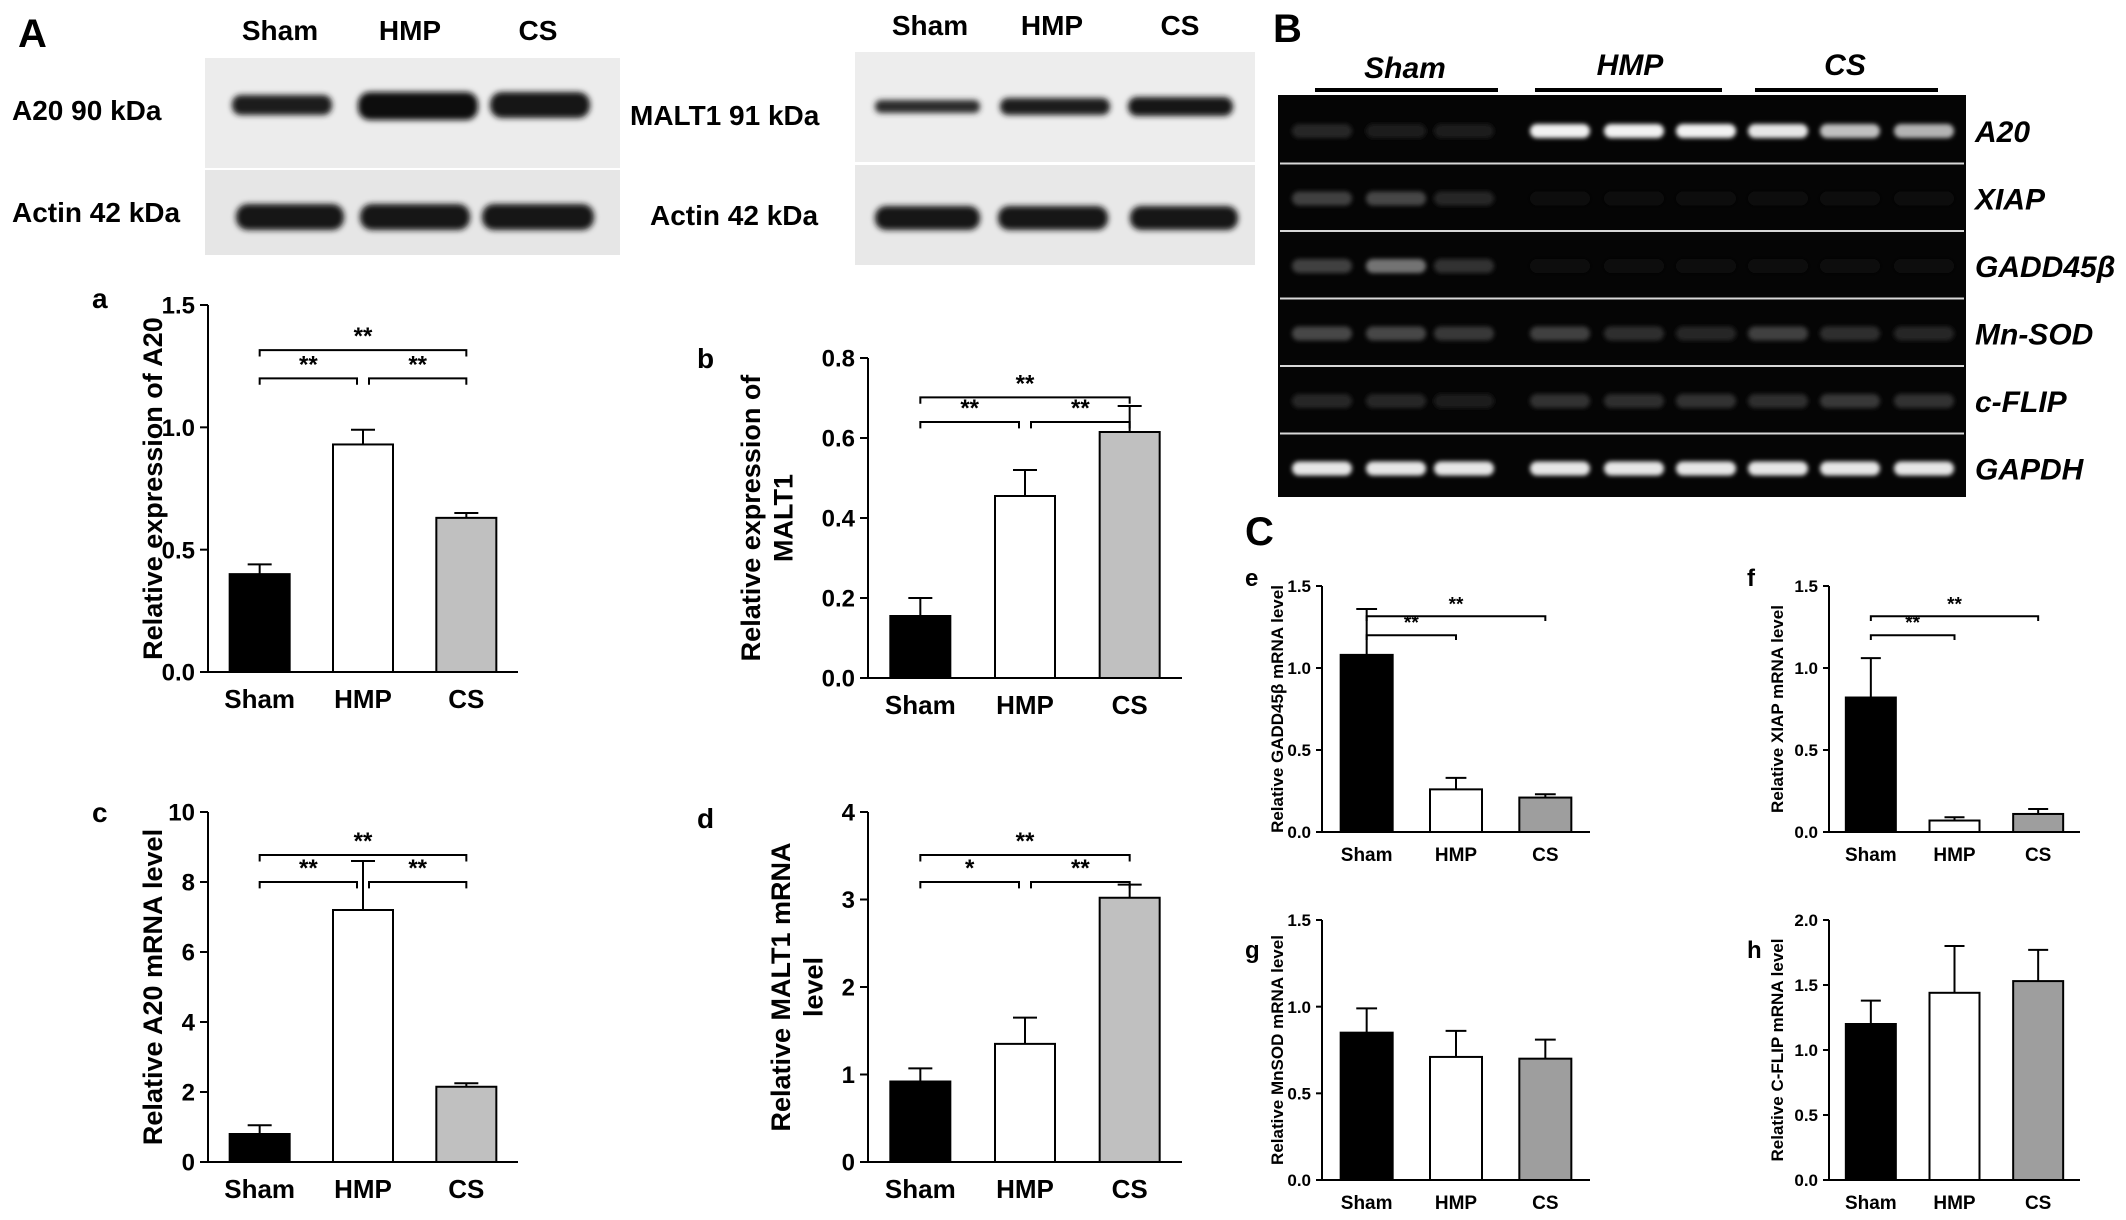  Describe the element at coordinates (1277, 1050) in the screenshot. I see `chart-g-y-axis-title: Relative MnSOD mRNA level` at that location.